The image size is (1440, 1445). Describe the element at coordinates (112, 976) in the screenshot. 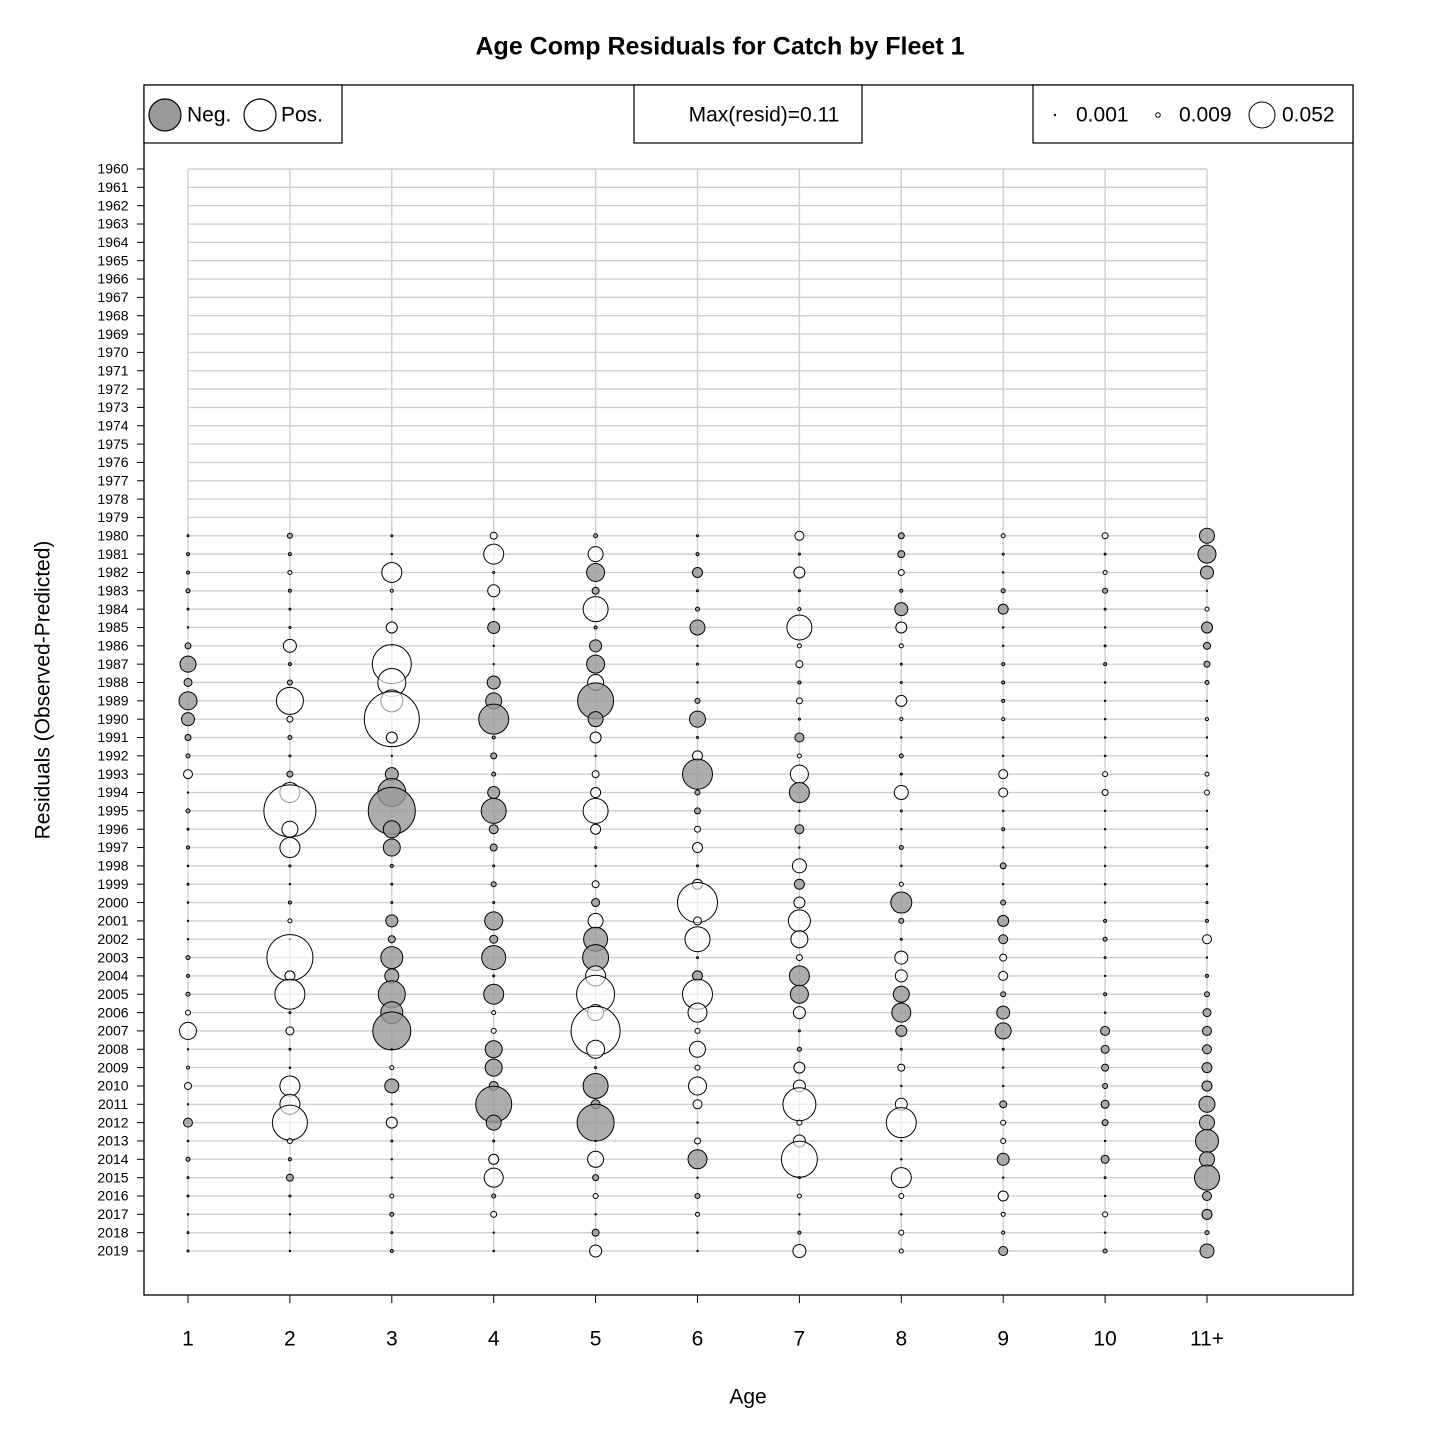

I see `y-tick-label: 2004` at that location.